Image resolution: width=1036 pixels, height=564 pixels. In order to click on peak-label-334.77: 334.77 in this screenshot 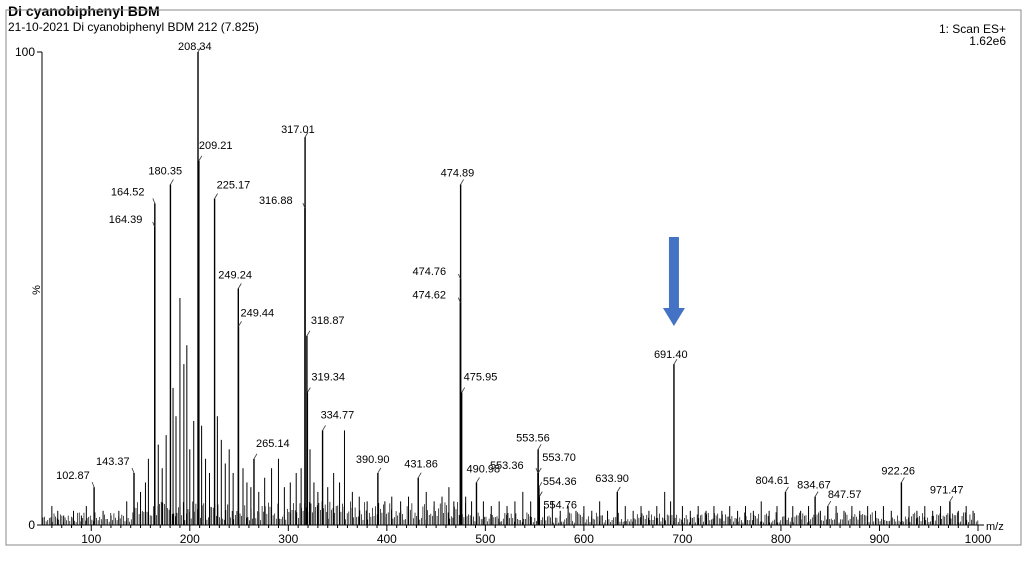, I will do `click(338, 415)`.